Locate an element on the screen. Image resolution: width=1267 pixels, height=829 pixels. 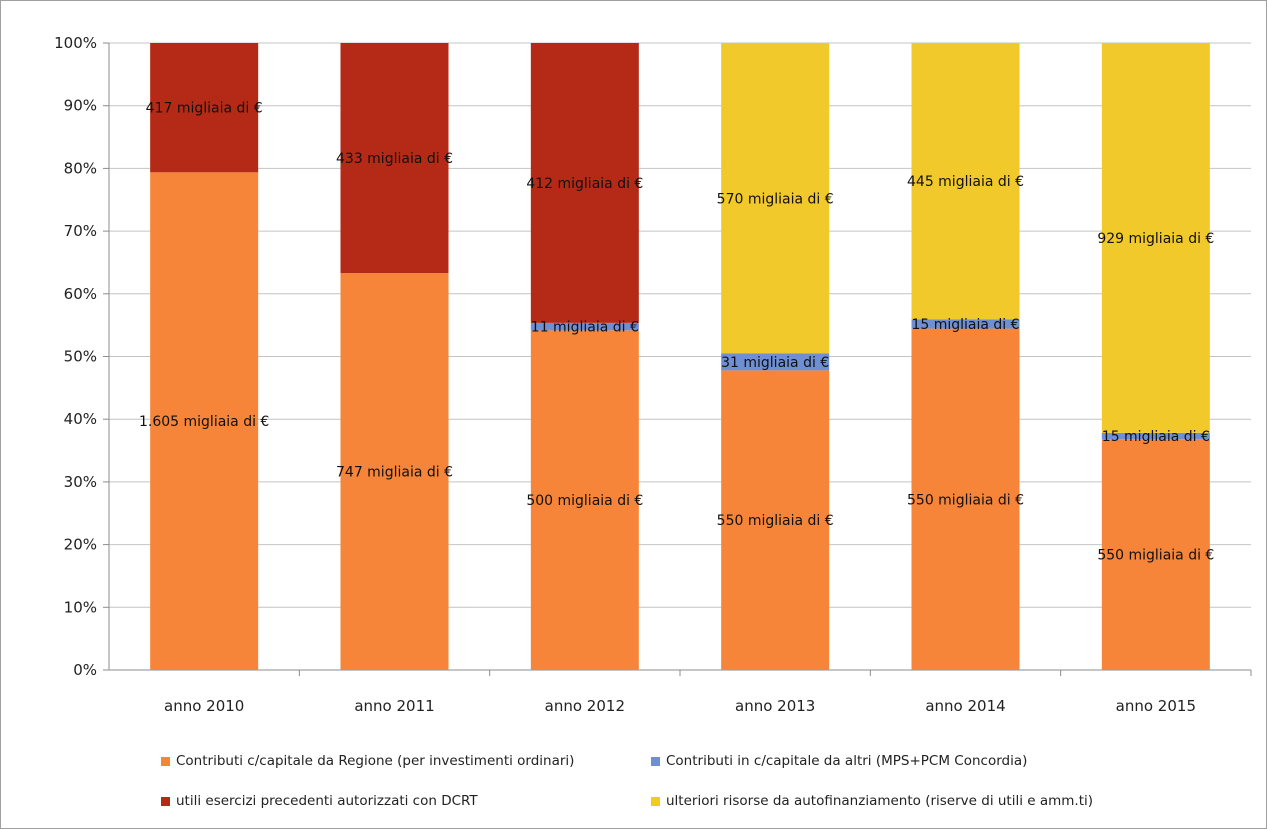
data-label: 1.605 migliaia di € is located at coordinates (204, 422).